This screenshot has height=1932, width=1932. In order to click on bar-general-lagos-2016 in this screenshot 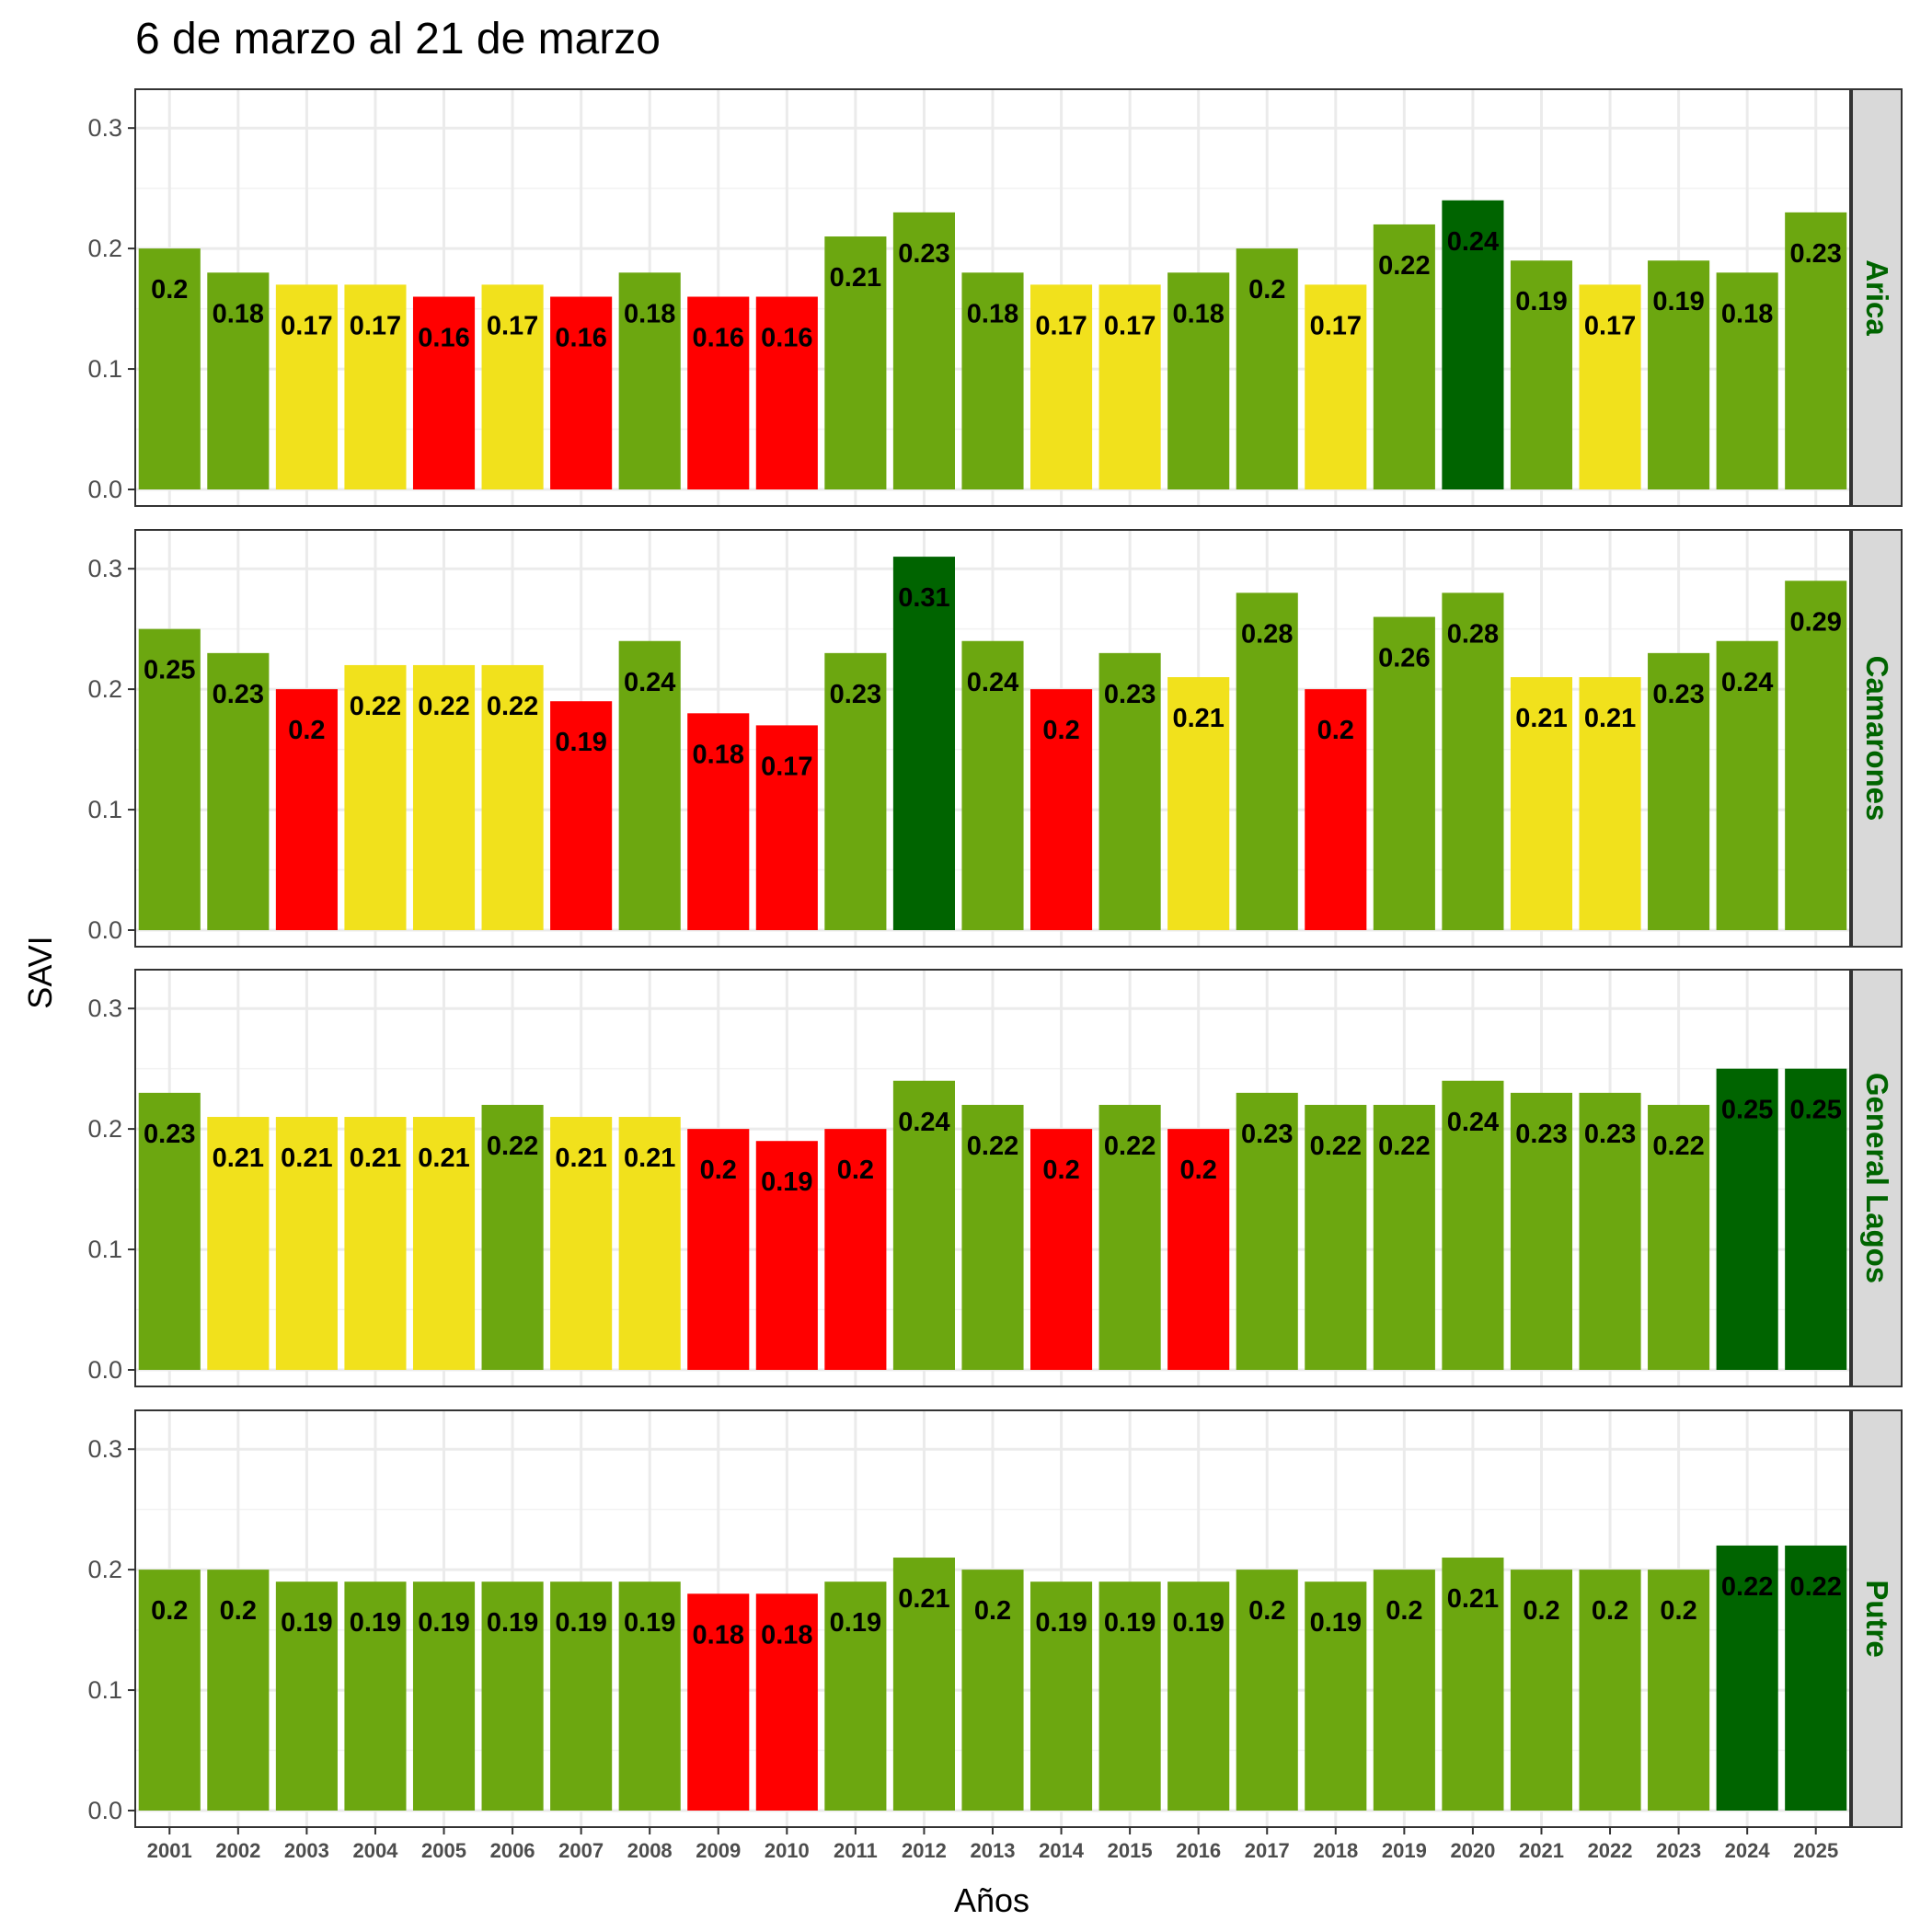, I will do `click(1198, 1249)`.